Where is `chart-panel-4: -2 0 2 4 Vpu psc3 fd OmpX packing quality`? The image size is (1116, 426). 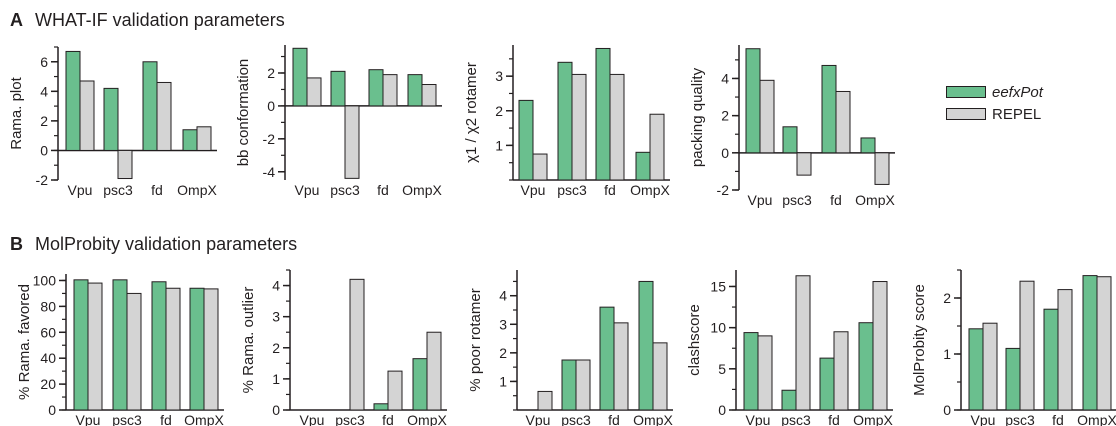
chart-panel-4: -2 0 2 4 Vpu psc3 fd OmpX packing quality is located at coordinates (792, 126).